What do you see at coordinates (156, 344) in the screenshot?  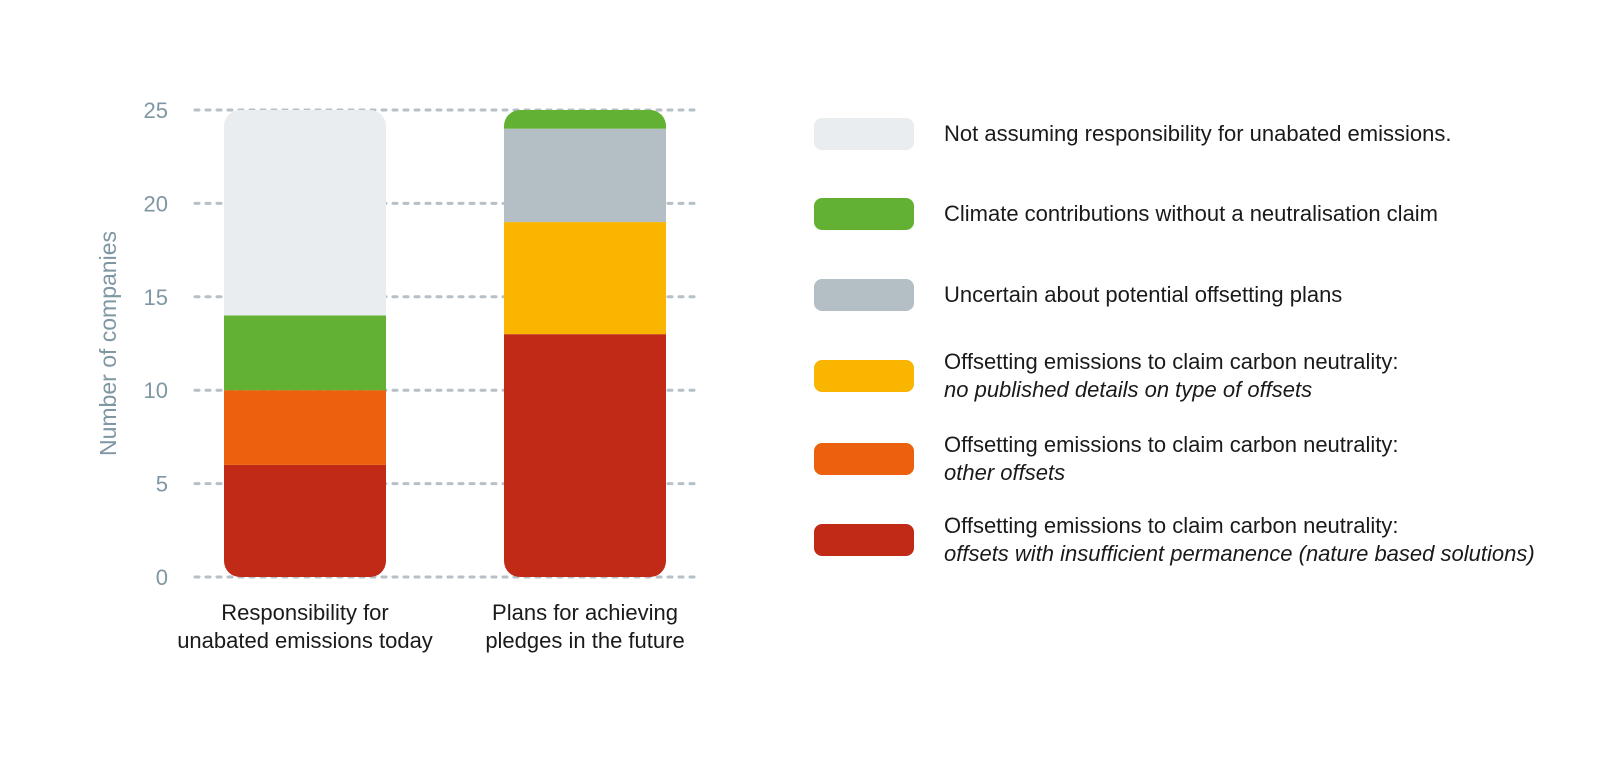 I see `y-axis-ticks: 0 5 10 15 20 25` at bounding box center [156, 344].